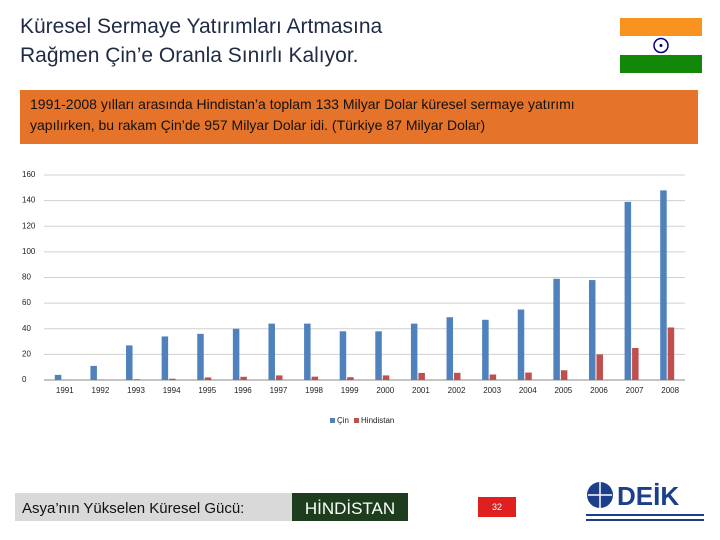  Describe the element at coordinates (133, 508) in the screenshot. I see `footer-text: Asya’nın Yükselen Küresel Gücü:` at that location.